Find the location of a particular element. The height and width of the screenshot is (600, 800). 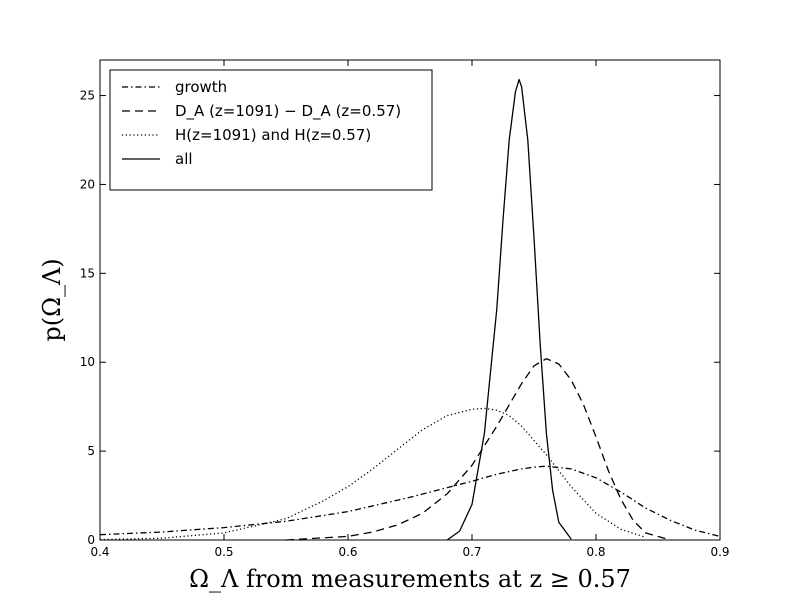

legend-label: D_A (z=1091) − D_A (z=0.57) is located at coordinates (288, 111).